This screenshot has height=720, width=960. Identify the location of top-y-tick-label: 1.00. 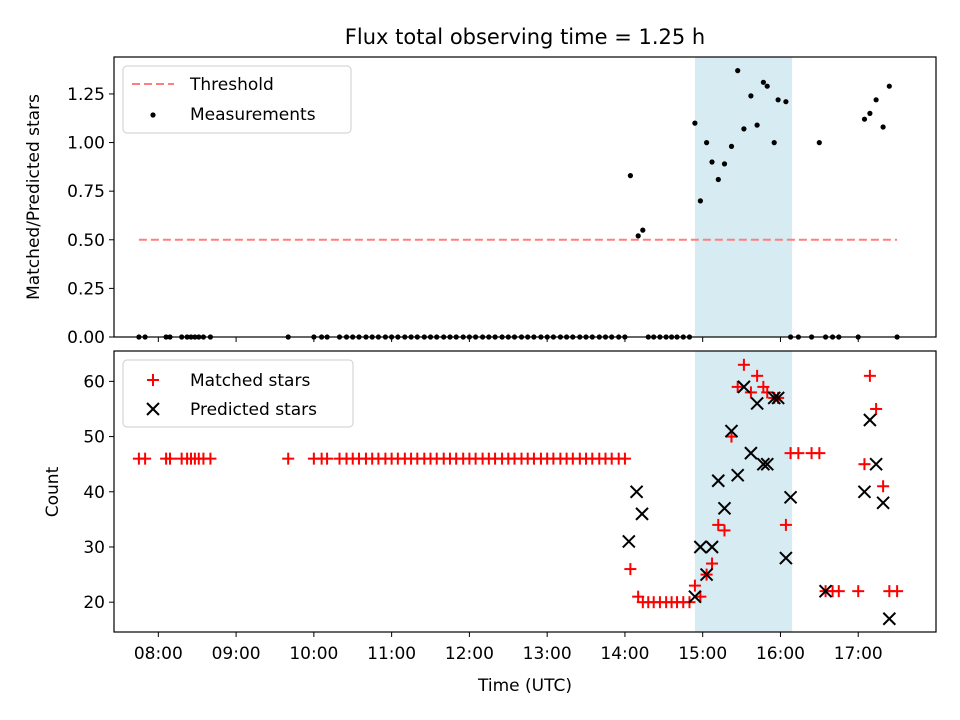
(86, 144).